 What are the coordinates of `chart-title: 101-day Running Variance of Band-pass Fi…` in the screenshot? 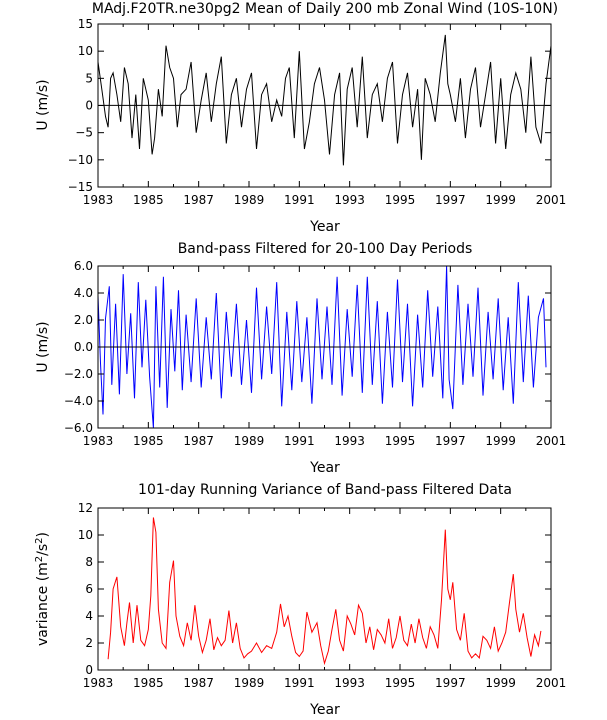 It's located at (325, 490).